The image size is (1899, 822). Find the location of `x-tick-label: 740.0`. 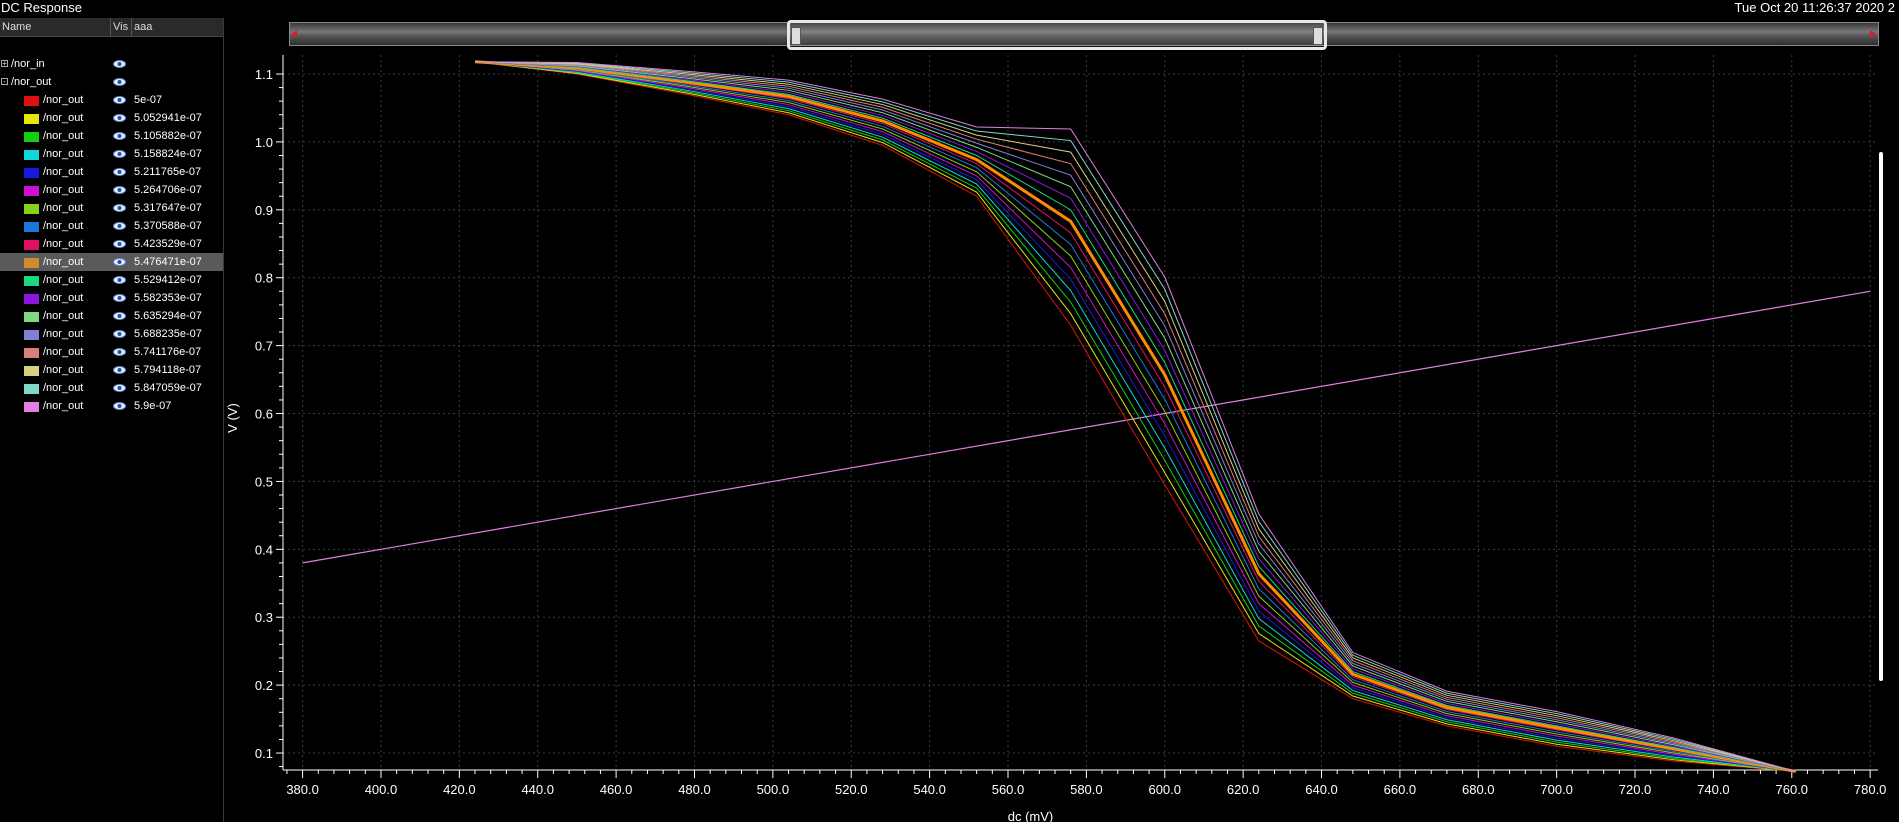

x-tick-label: 740.0 is located at coordinates (1713, 789).